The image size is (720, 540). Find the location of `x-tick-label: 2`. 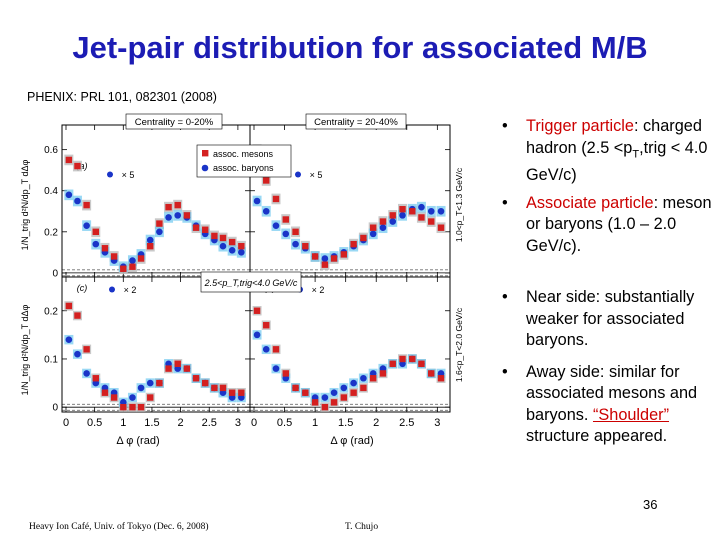

x-tick-label: 2 is located at coordinates (376, 423).